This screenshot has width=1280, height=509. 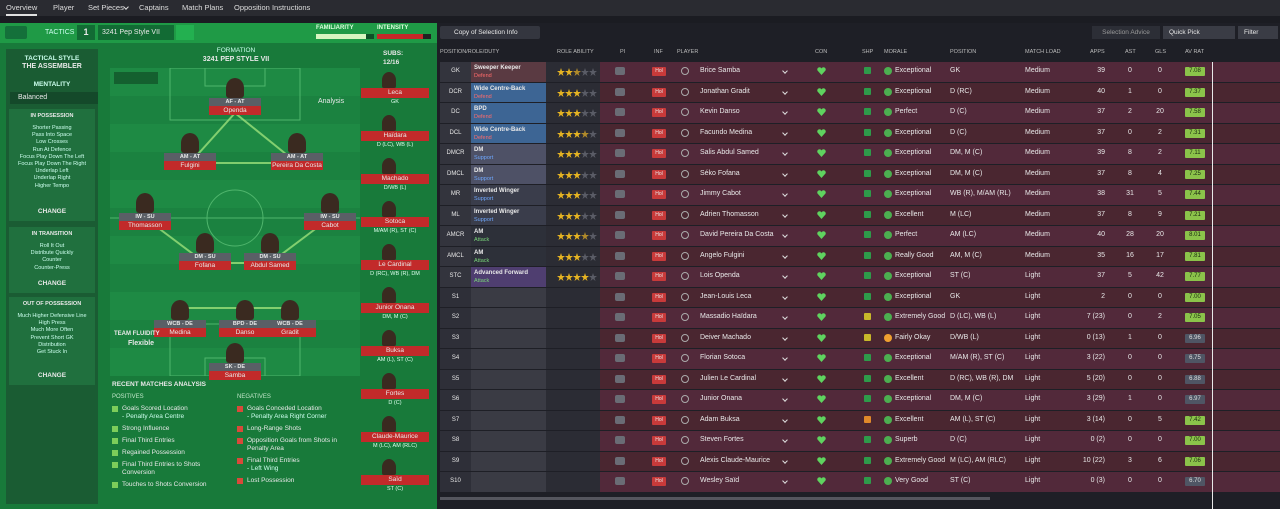 I want to click on player-name: Adam Buksa, so click(x=720, y=419).